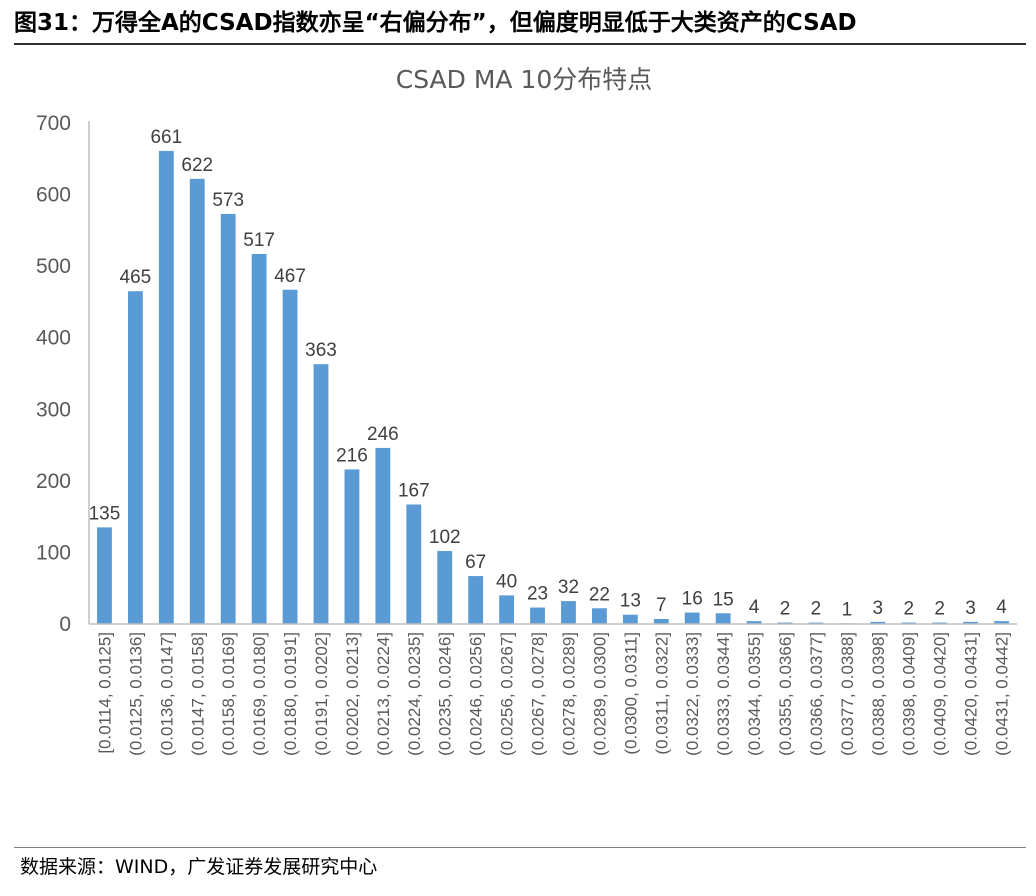  I want to click on x-tick-label: (0.0398, 0.0409], so click(909, 694).